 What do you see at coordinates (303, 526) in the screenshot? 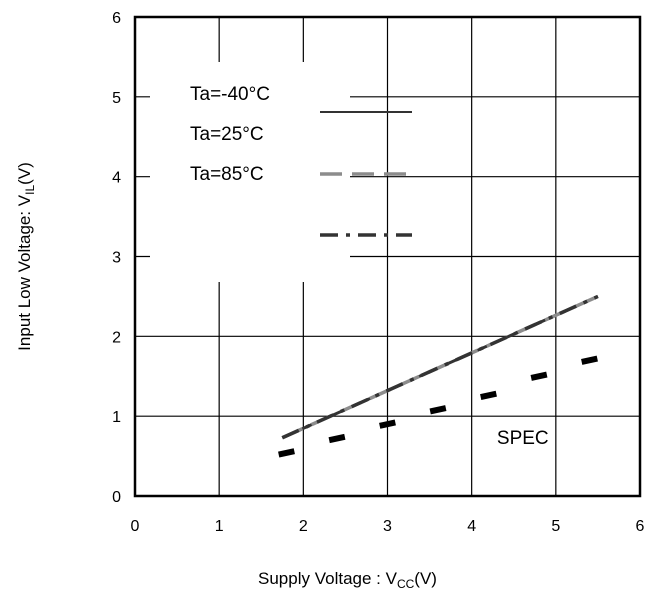
I see `x-tick-label-2: 2` at bounding box center [303, 526].